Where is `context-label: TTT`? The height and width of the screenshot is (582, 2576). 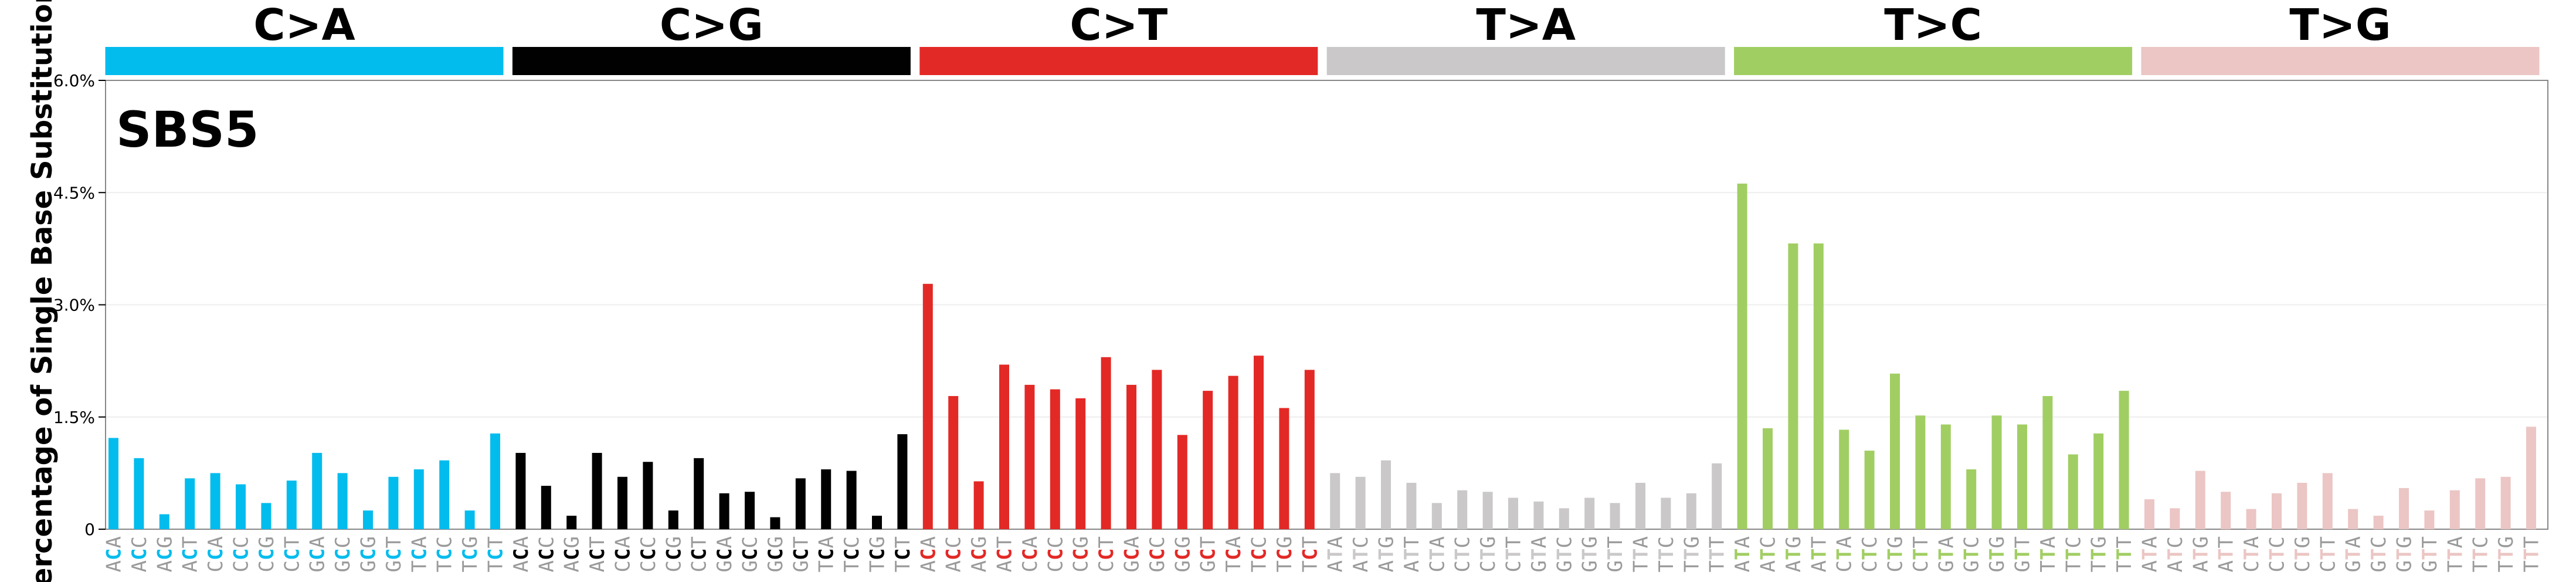
context-label: TTT is located at coordinates (2124, 554).